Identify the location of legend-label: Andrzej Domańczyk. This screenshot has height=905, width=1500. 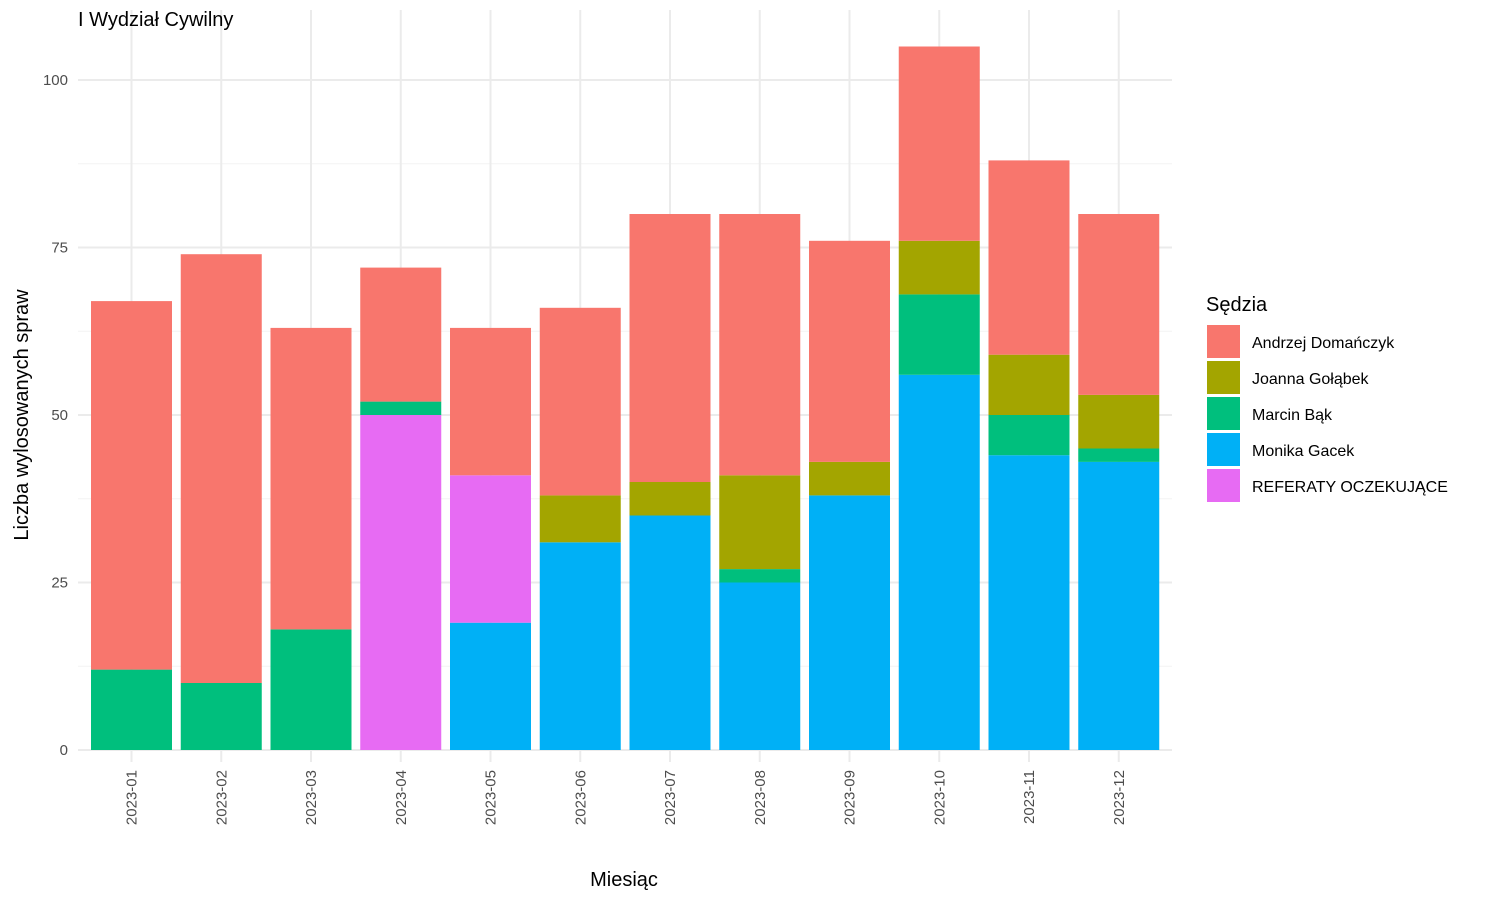
(1323, 343).